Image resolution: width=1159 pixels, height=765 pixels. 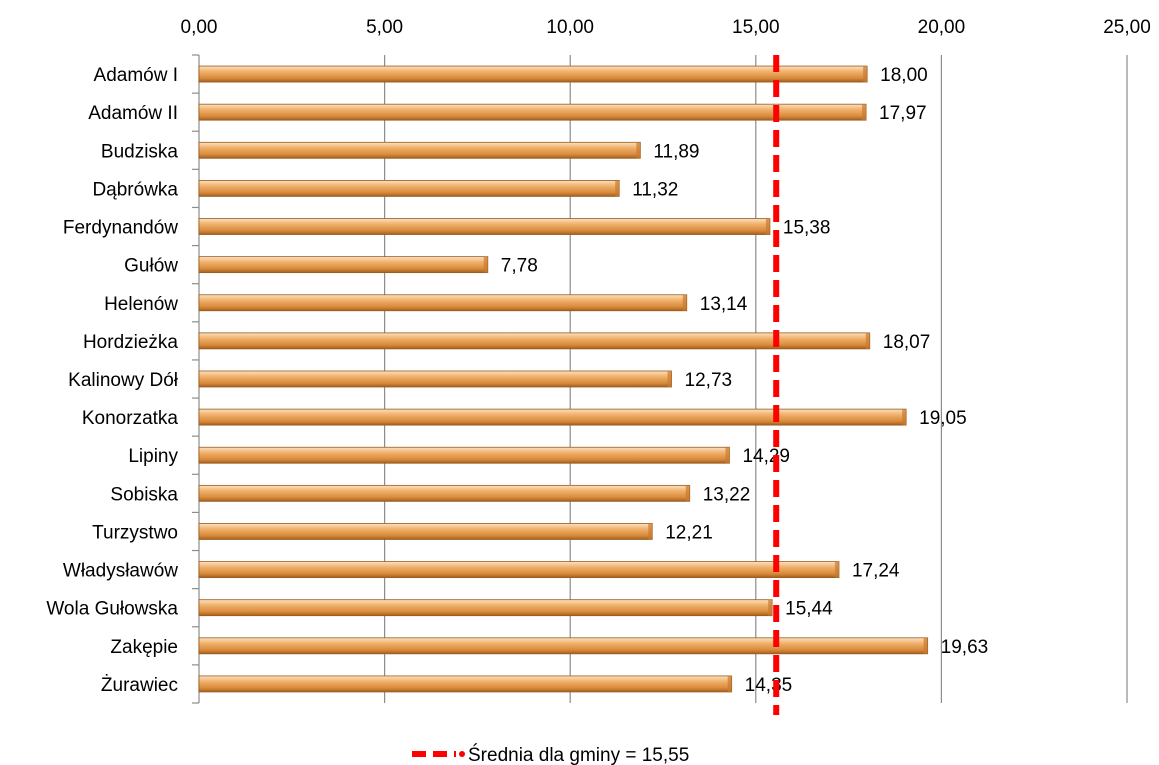 I want to click on data-label: 15,44, so click(x=809, y=609).